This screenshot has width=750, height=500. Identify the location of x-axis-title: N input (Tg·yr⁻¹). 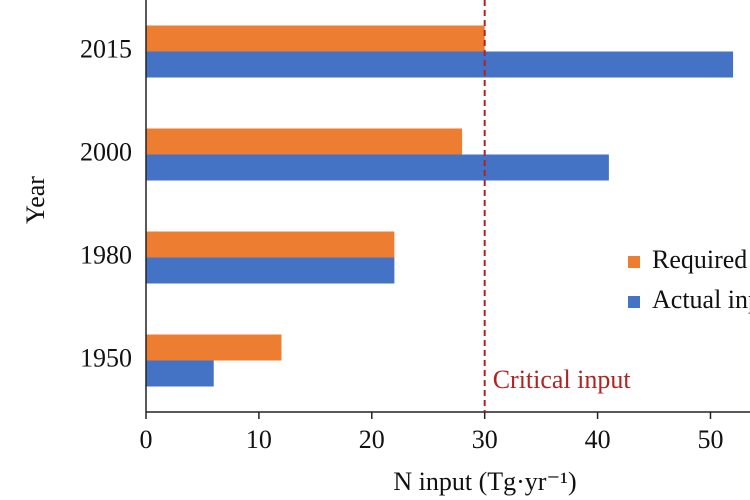
(484, 481).